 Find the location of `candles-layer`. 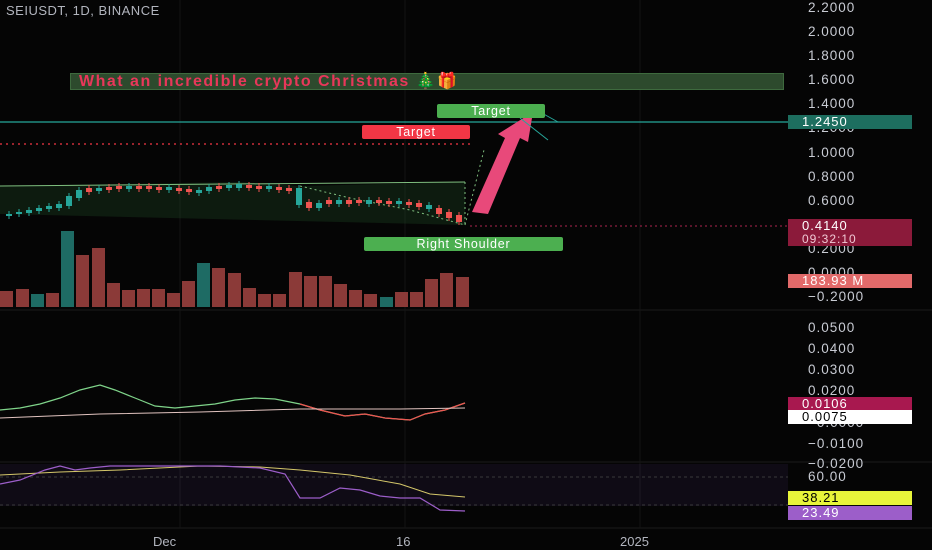

candles-layer is located at coordinates (234, 203).